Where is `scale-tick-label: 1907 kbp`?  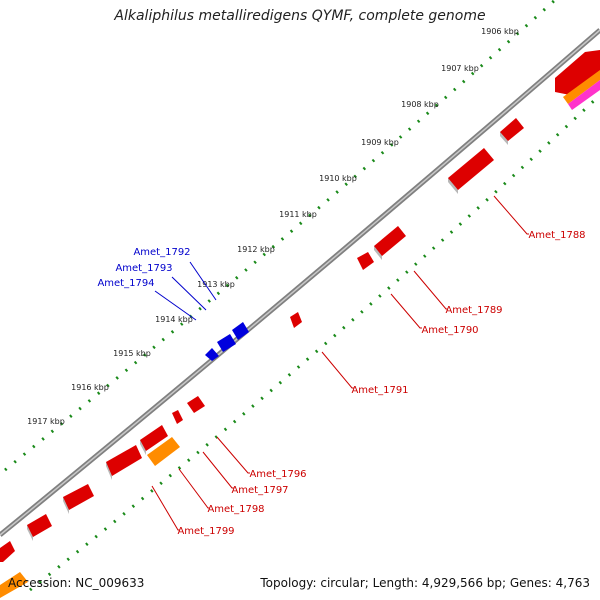 scale-tick-label: 1907 kbp is located at coordinates (460, 68).